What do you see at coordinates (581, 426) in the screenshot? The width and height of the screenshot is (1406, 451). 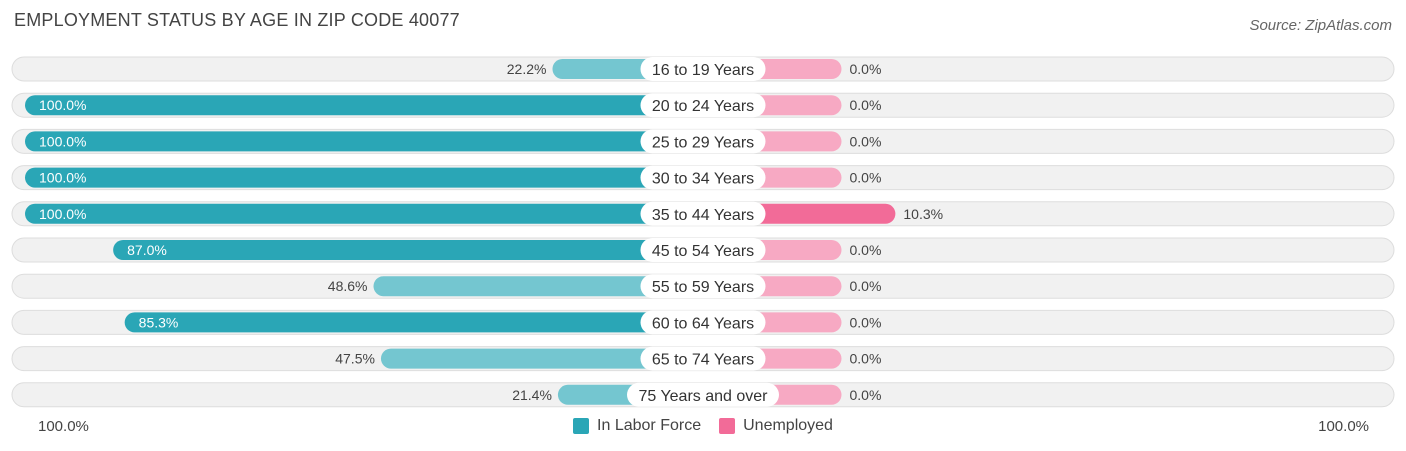 I see `legend-swatch-labor-force` at bounding box center [581, 426].